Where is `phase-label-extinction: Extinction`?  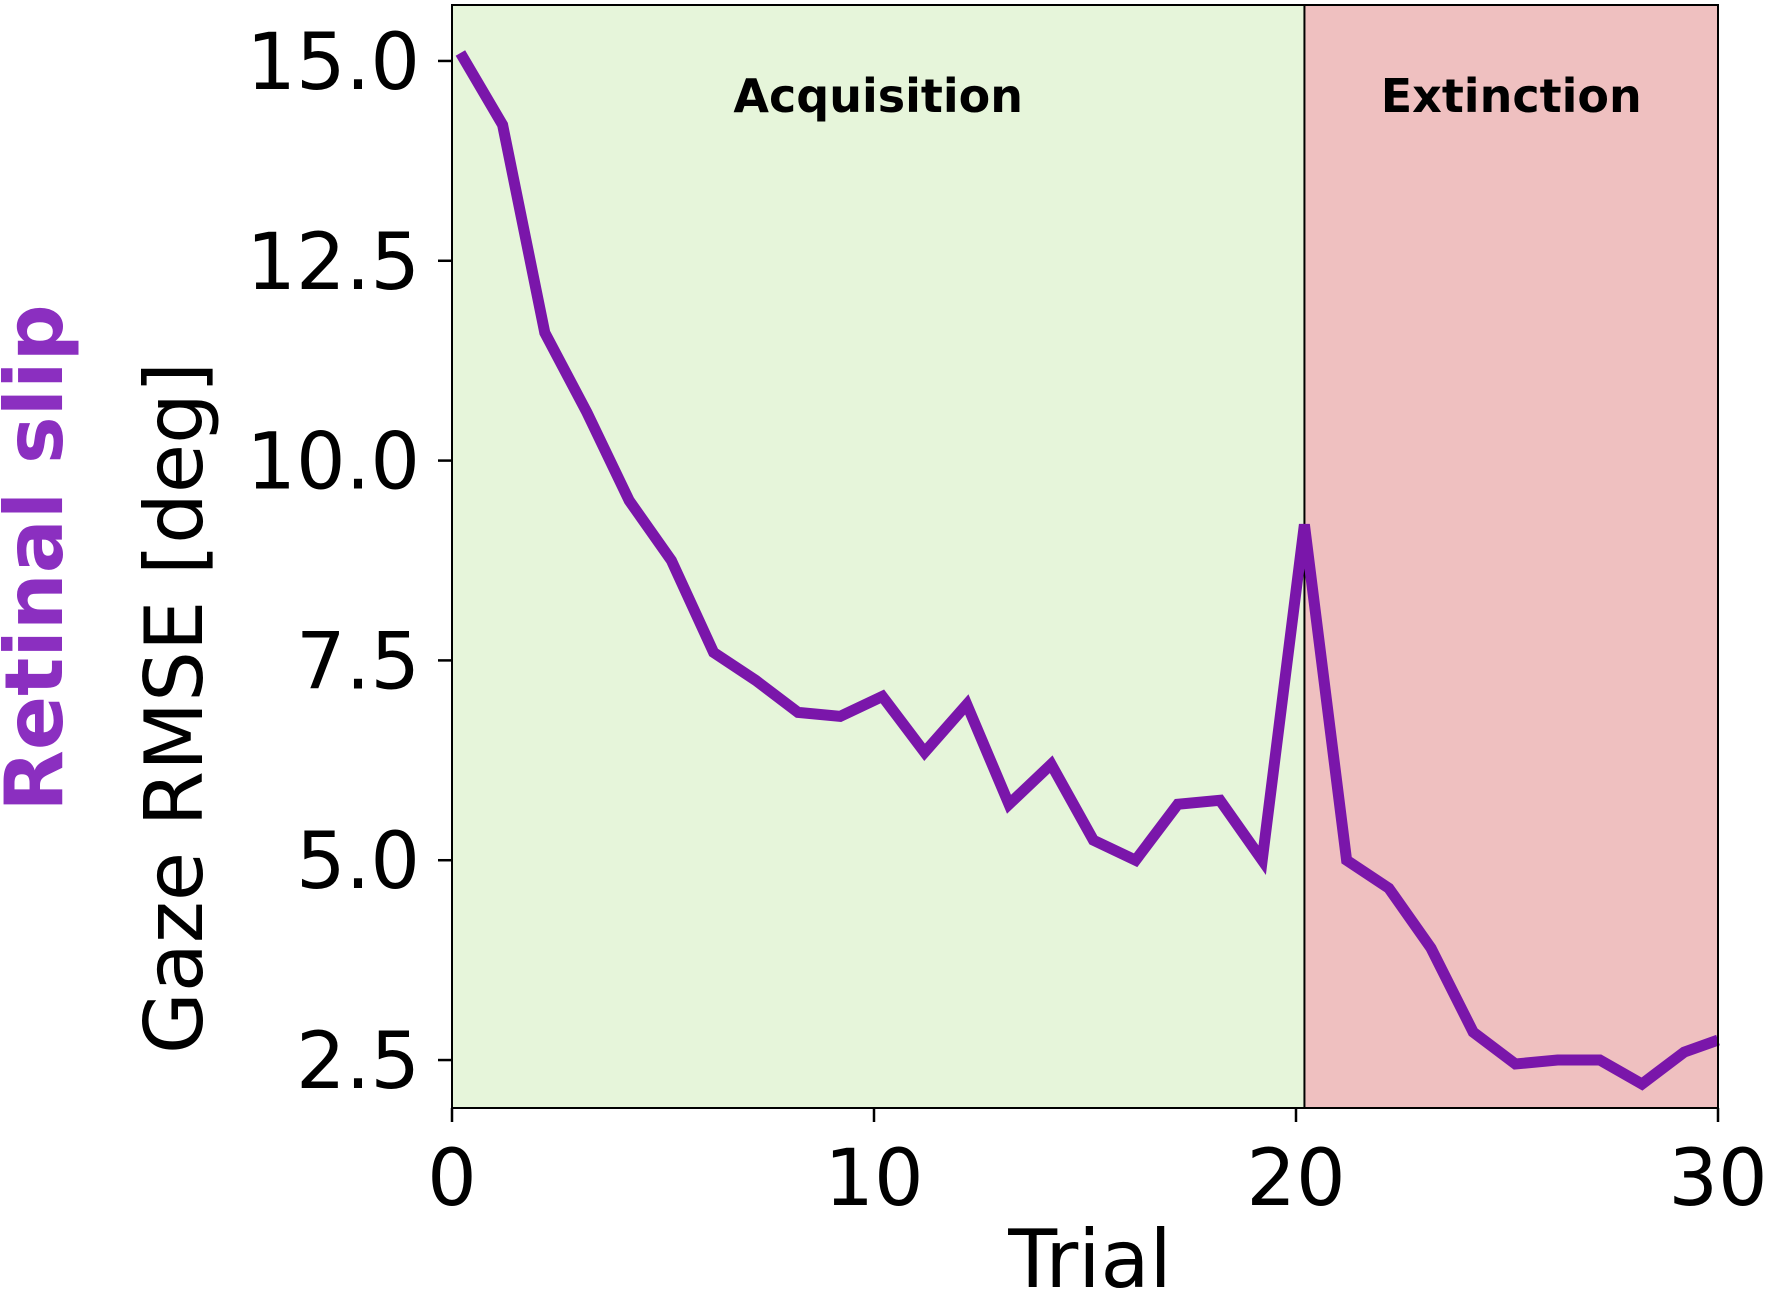
phase-label-extinction: Extinction is located at coordinates (1511, 96).